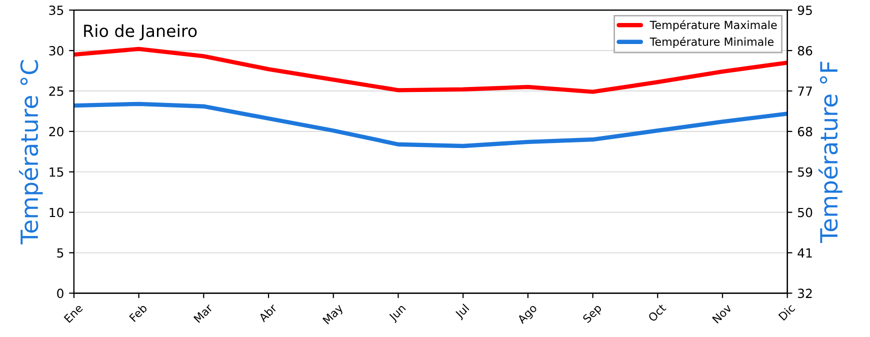 Image resolution: width=870 pixels, height=337 pixels. What do you see at coordinates (593, 314) in the screenshot?
I see `x-tick-label: Sep` at bounding box center [593, 314].